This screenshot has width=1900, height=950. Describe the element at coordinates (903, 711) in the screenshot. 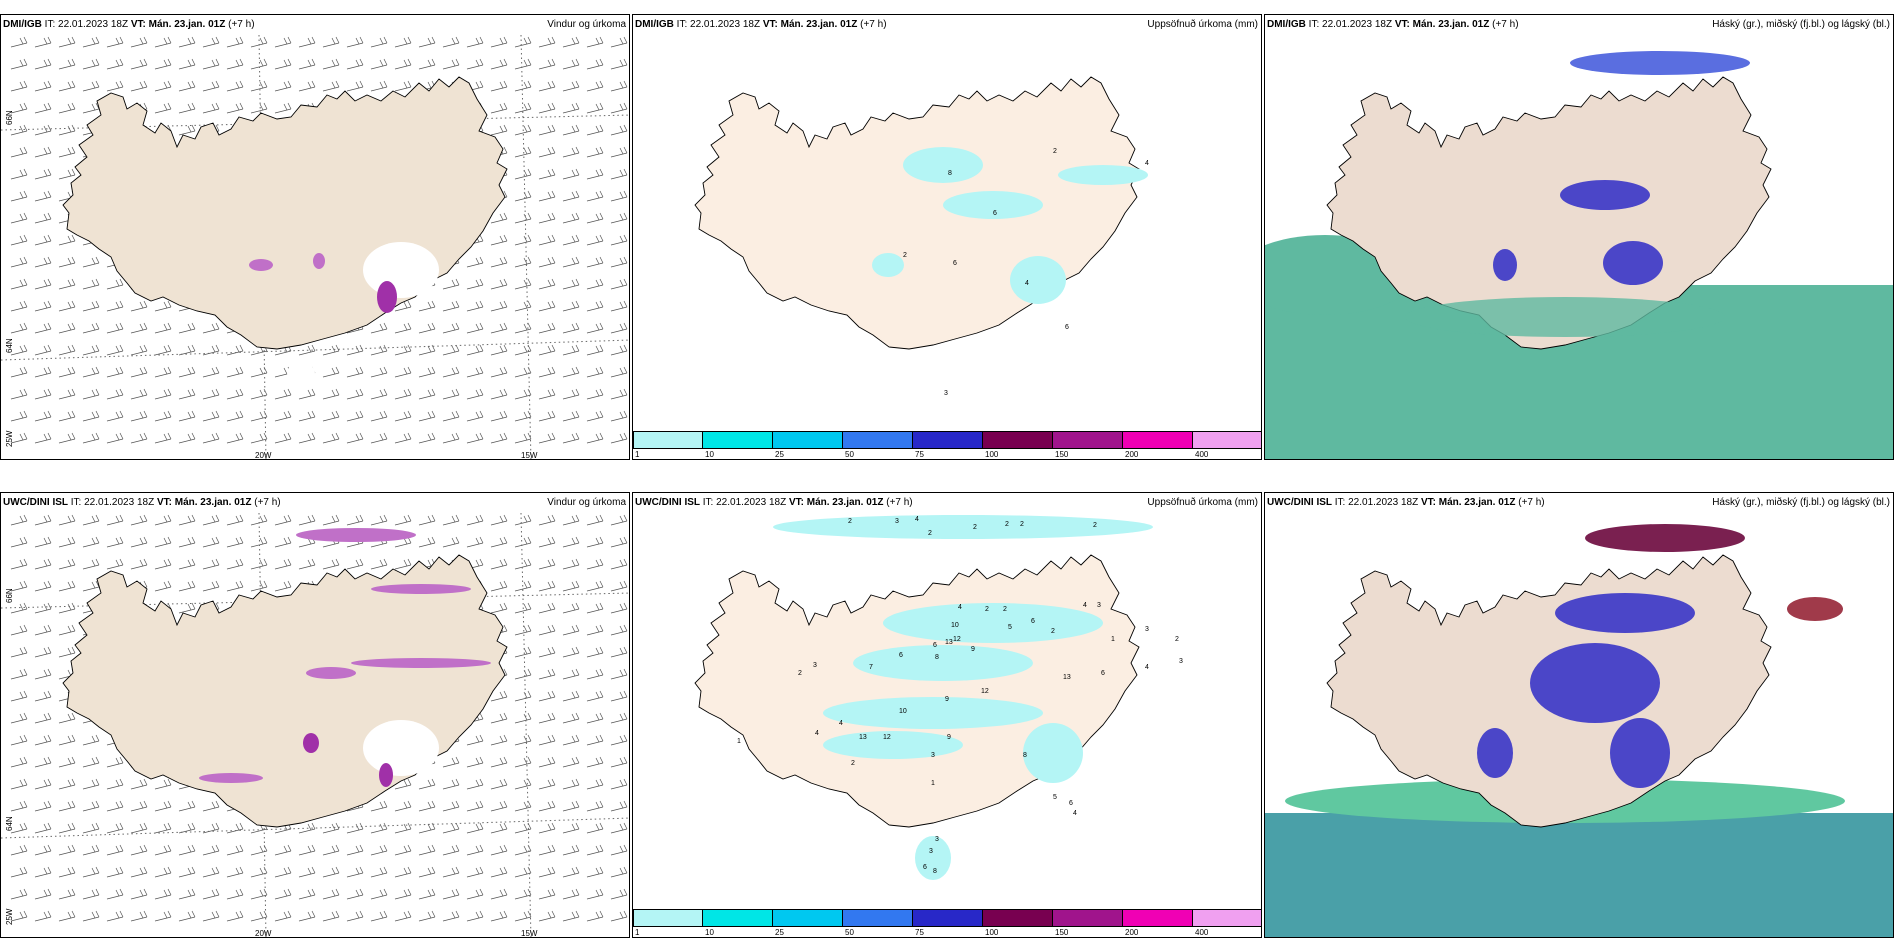

I see `precip-amount-label: 10` at that location.